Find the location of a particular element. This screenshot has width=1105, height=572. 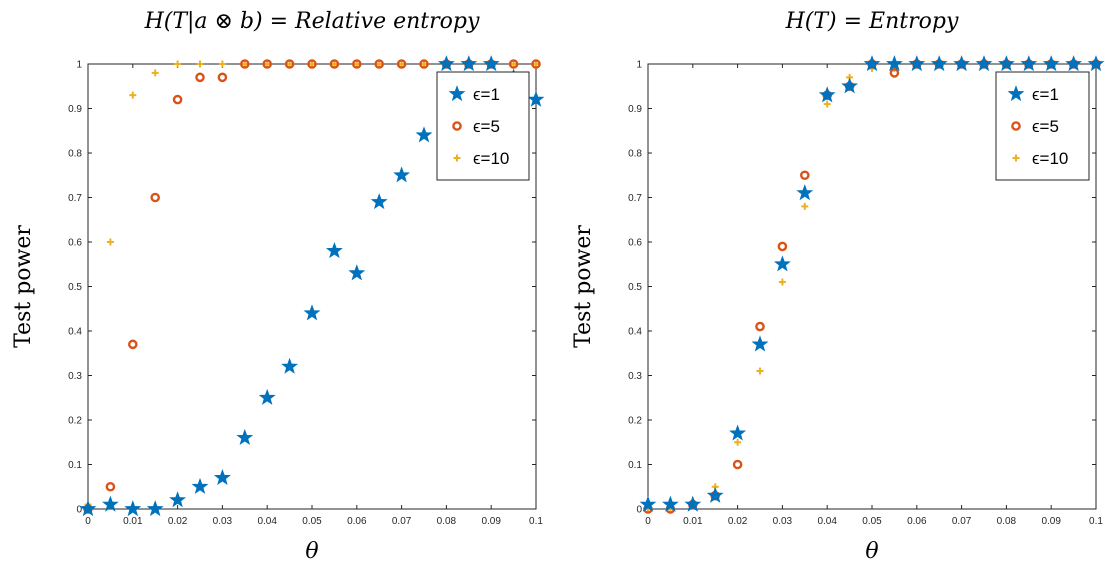

x-tick-label: 0.05 is located at coordinates (312, 521).